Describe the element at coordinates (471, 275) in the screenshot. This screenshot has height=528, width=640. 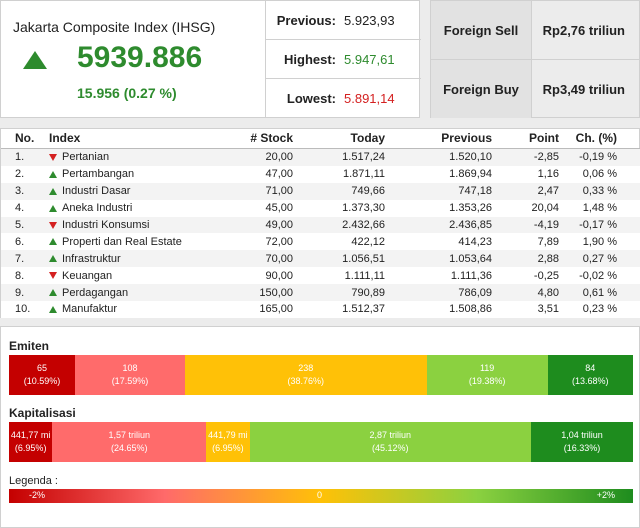
I see `row-previous: 1.111,36` at that location.